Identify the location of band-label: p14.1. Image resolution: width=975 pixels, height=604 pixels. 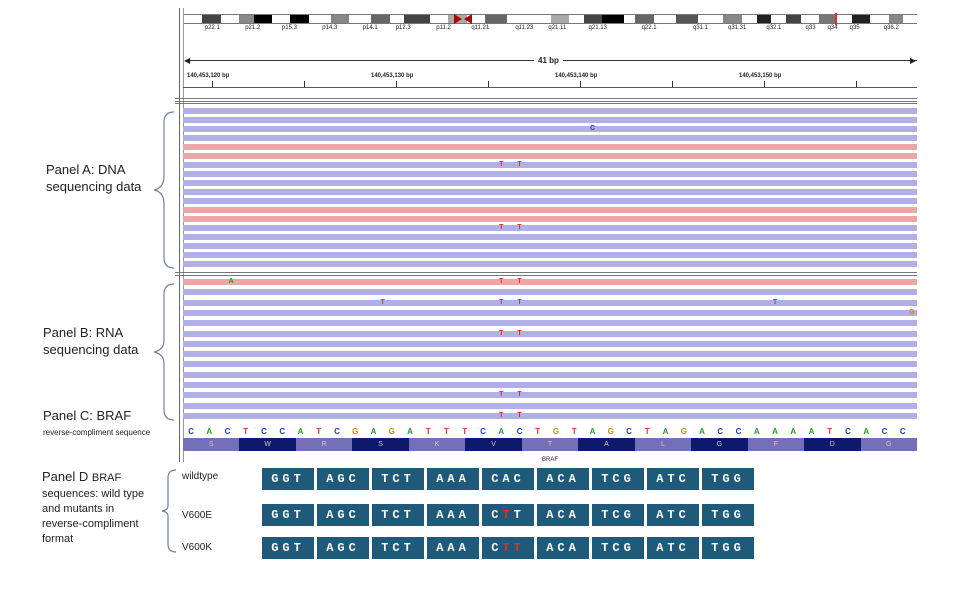
(370, 28).